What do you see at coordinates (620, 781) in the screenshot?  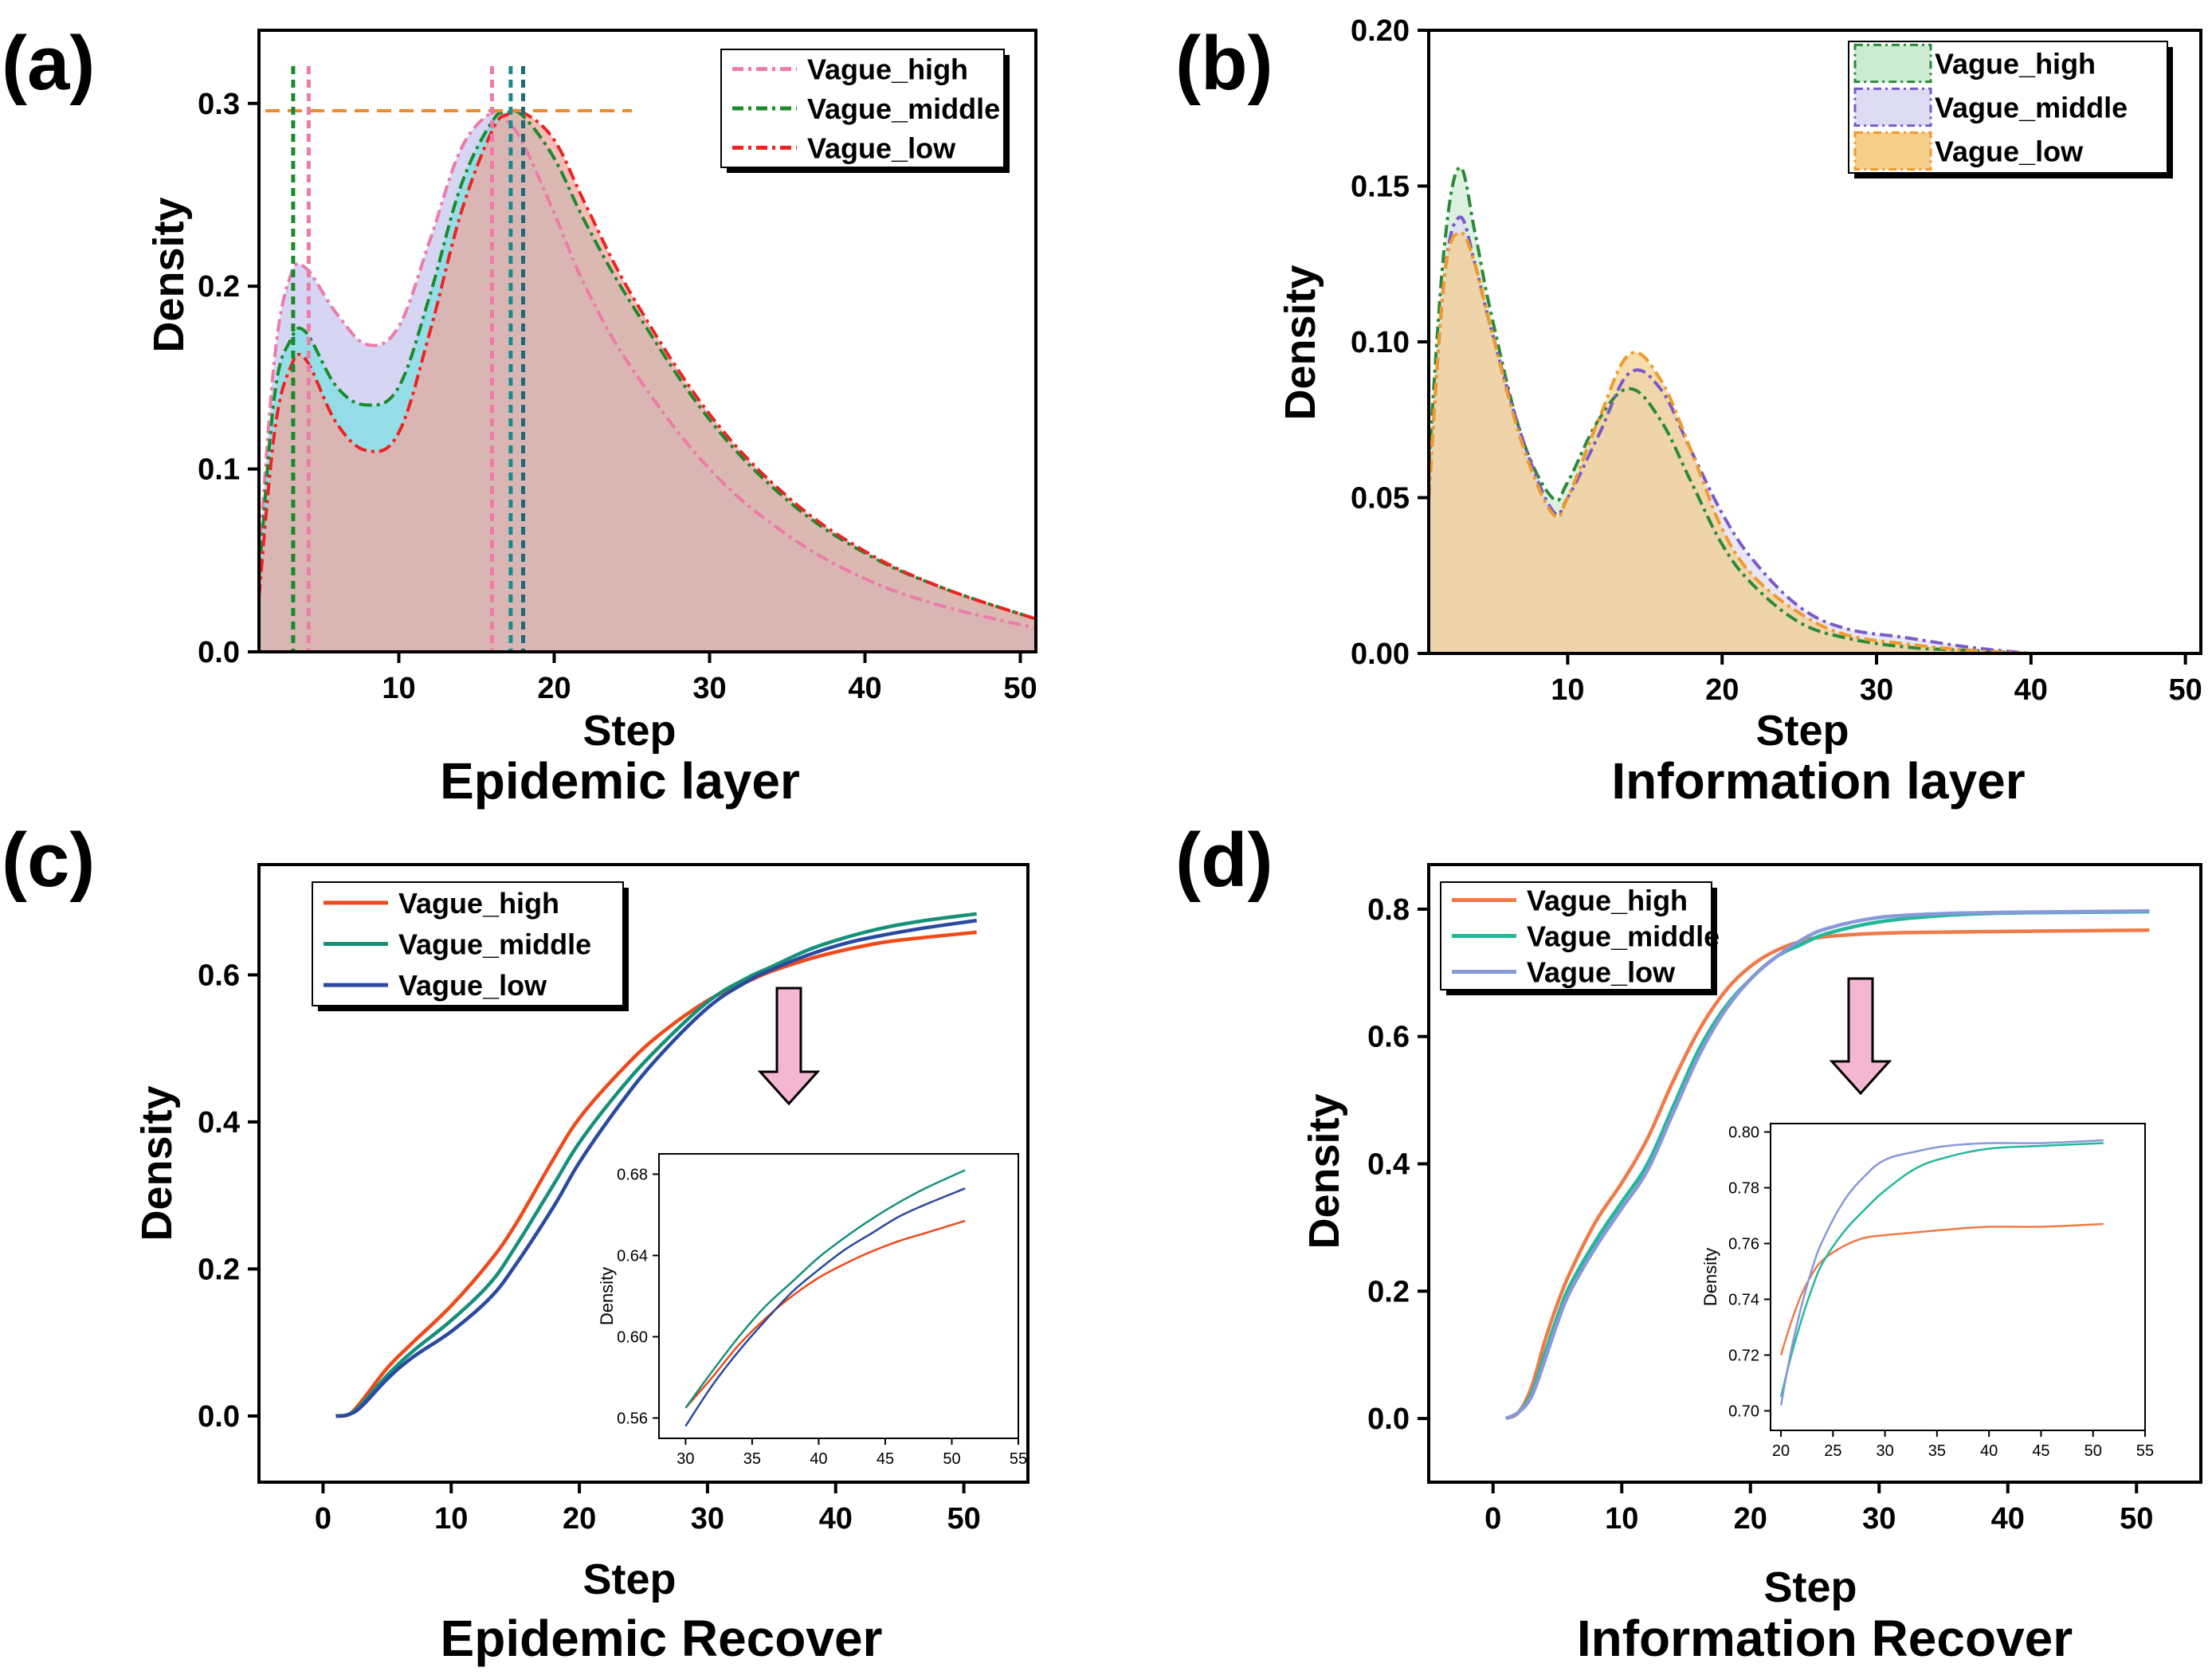 I see `panel-a-title: Epidemic layer` at bounding box center [620, 781].